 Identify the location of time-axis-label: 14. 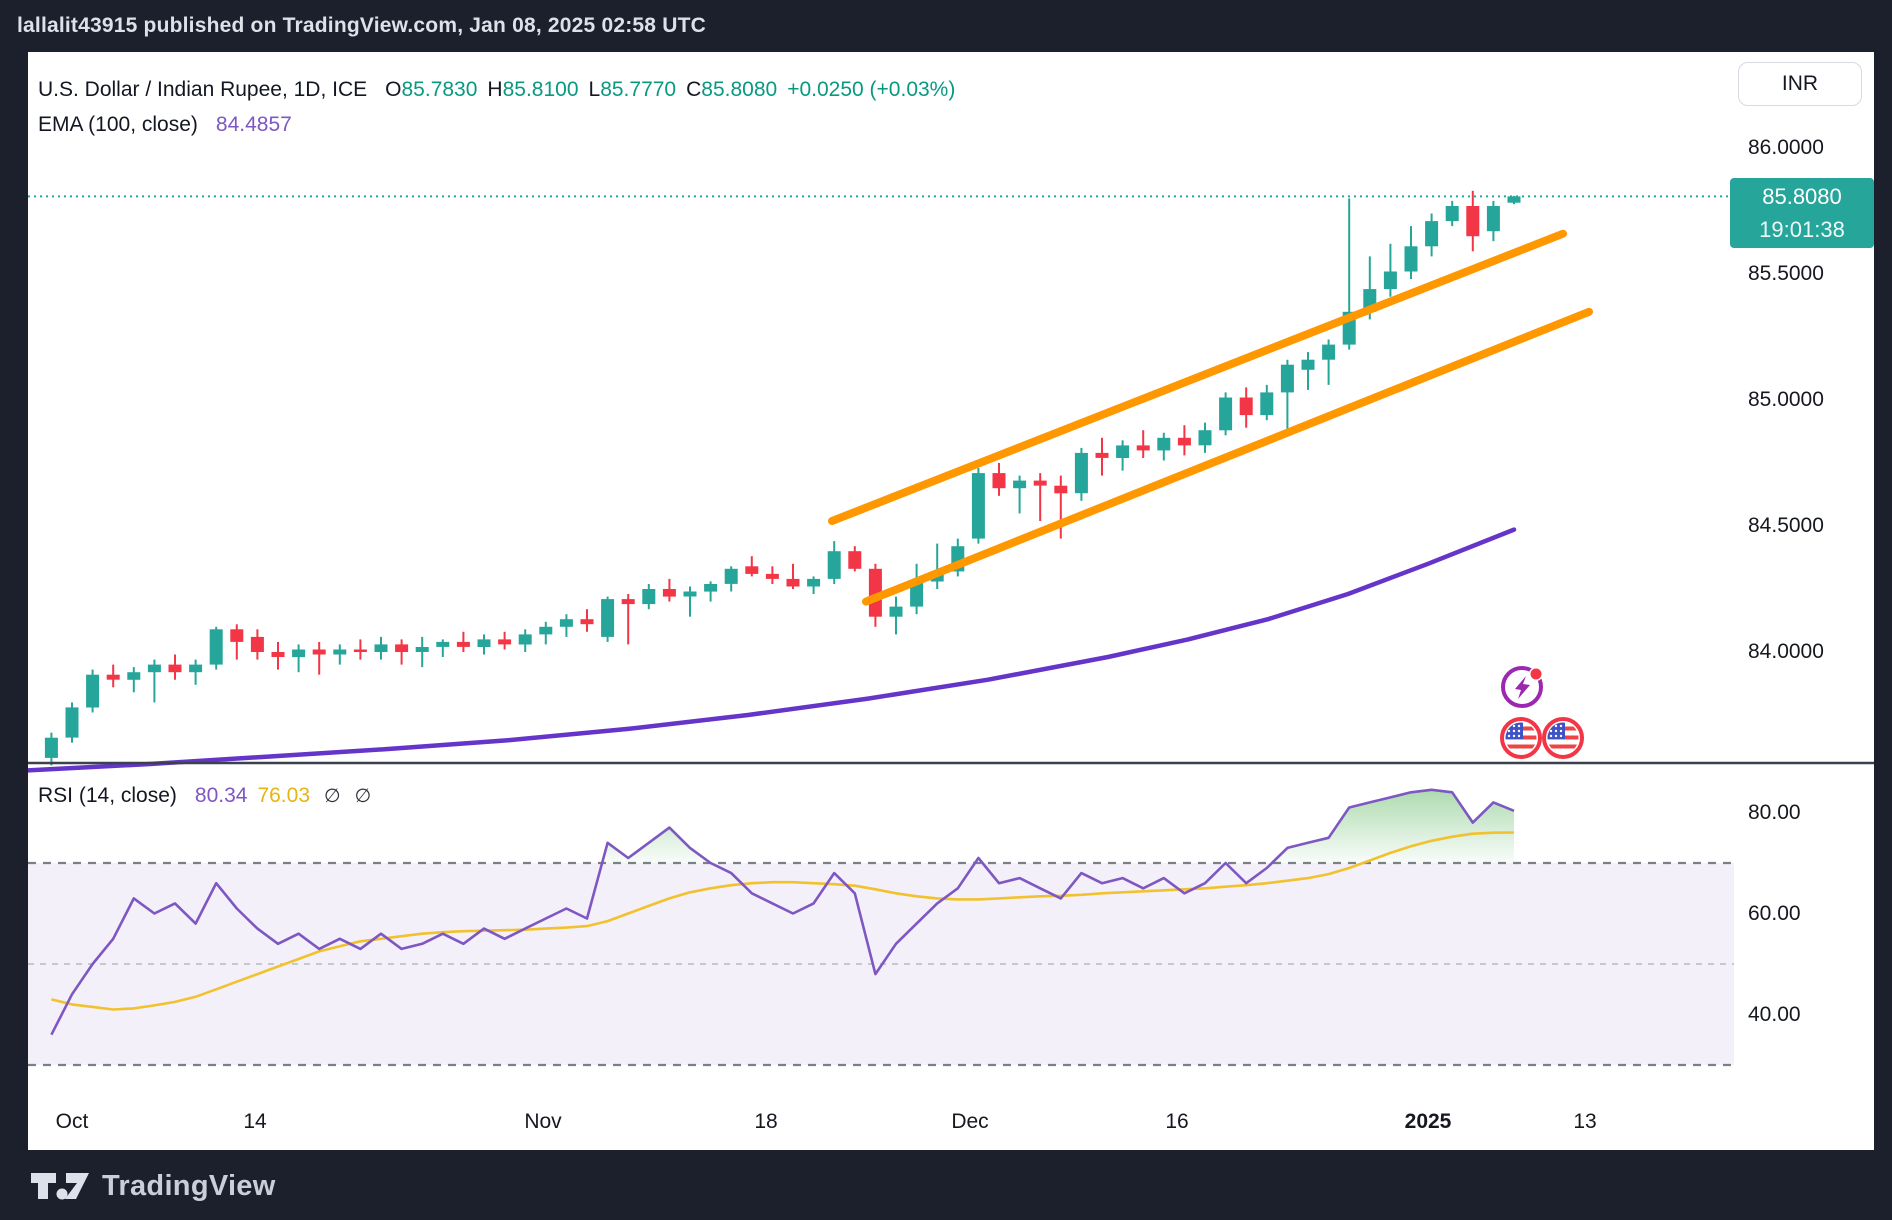
(255, 1121).